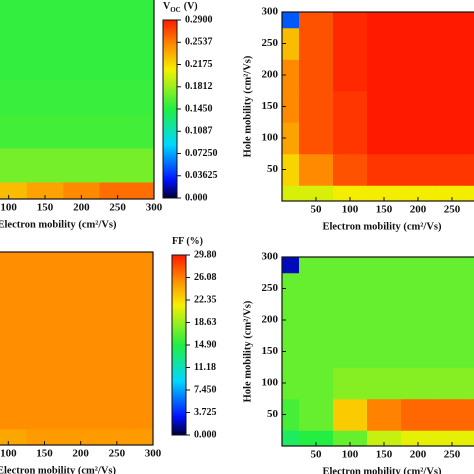  What do you see at coordinates (179, 345) in the screenshot?
I see `colorbar` at bounding box center [179, 345].